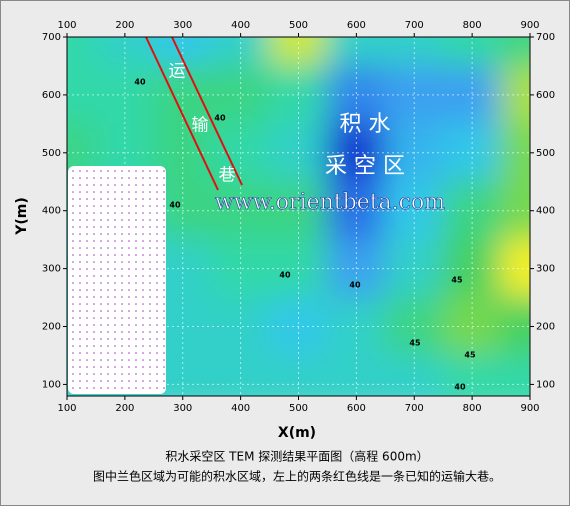 This screenshot has width=570, height=510. What do you see at coordinates (365, 124) in the screenshot?
I see `annotation: 积 水` at bounding box center [365, 124].